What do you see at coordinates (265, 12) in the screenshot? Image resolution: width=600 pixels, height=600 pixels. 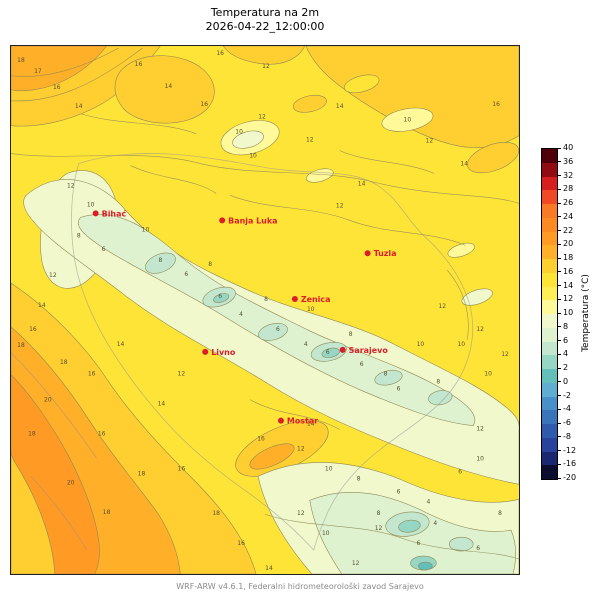 I see `map-title: Temperatura na 2m` at bounding box center [265, 12].